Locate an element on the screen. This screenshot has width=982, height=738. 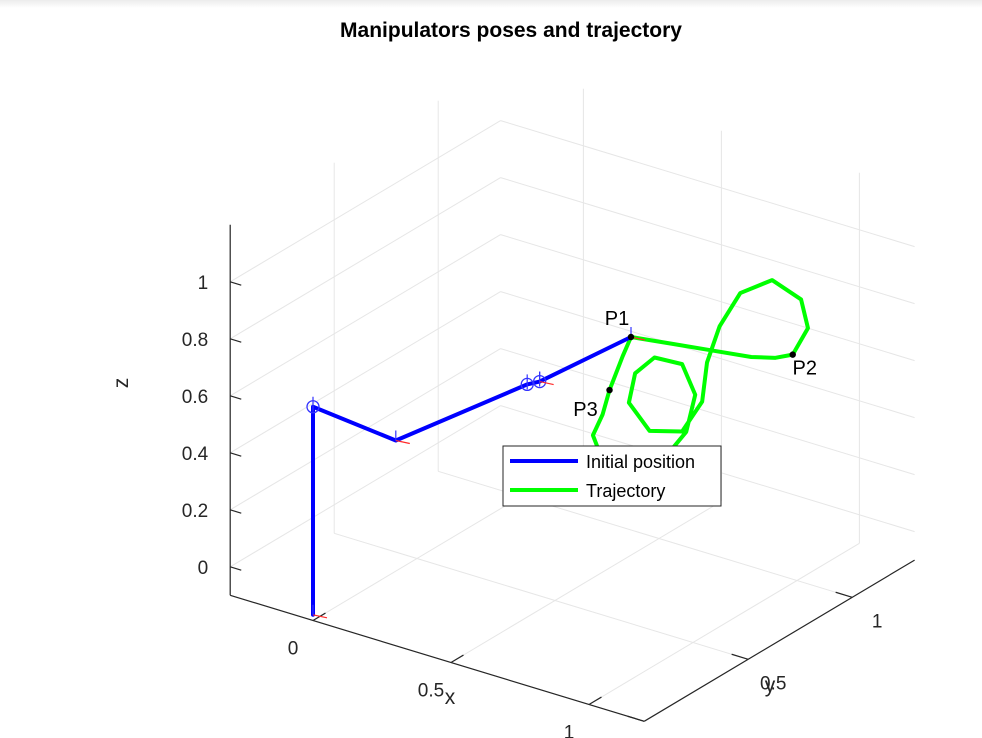
x-tick-label-1: 0.5 is located at coordinates (431, 691).